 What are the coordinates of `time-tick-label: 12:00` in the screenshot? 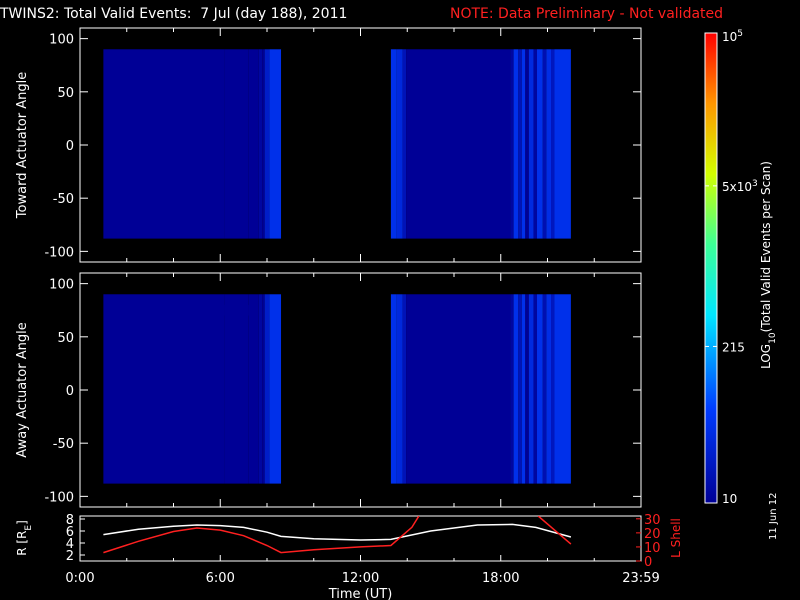 It's located at (360, 578).